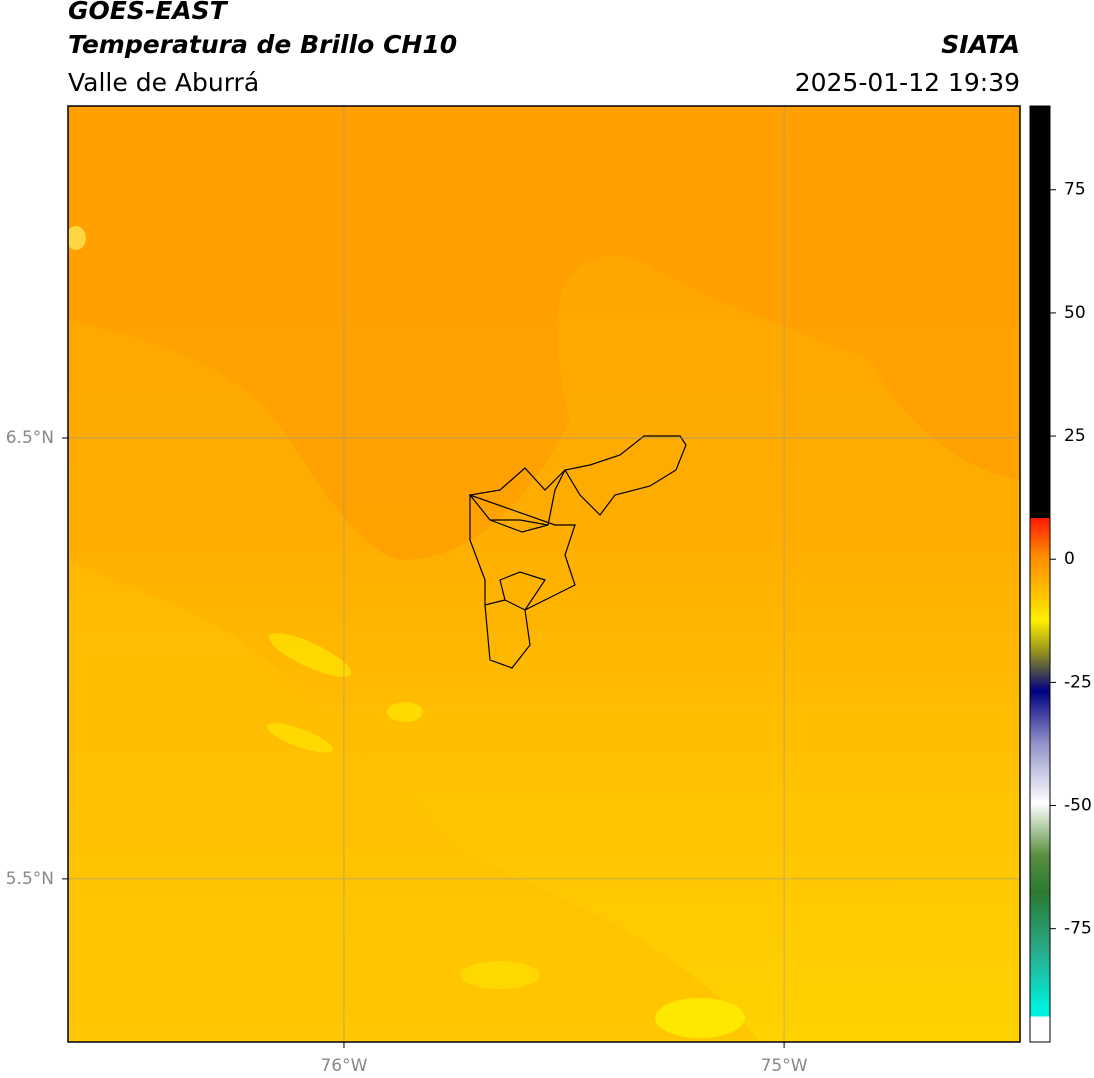 Image resolution: width=1094 pixels, height=1078 pixels. I want to click on municipal-boundaries, so click(577, 552).